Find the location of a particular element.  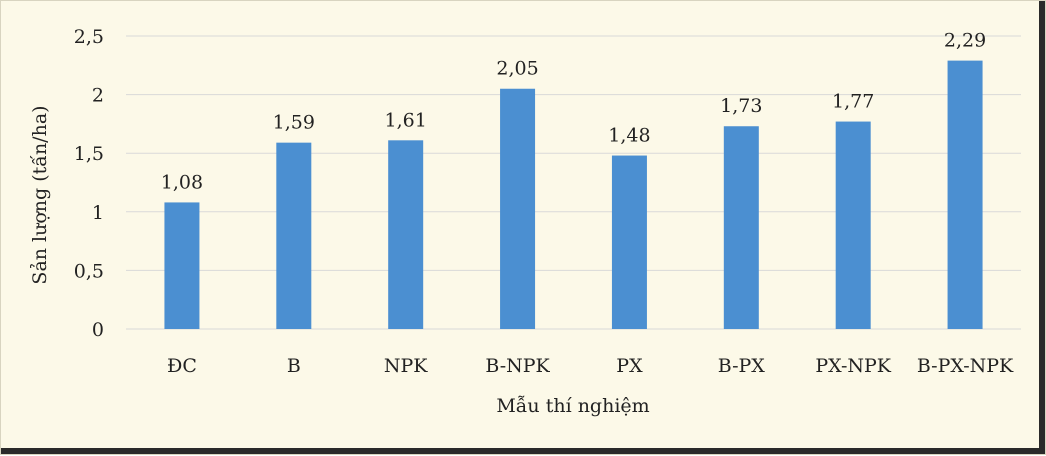

x-axis-categories: ĐC B NPK B-NPK PX B-PX PX-NPK B-PX-NPK is located at coordinates (590, 366).